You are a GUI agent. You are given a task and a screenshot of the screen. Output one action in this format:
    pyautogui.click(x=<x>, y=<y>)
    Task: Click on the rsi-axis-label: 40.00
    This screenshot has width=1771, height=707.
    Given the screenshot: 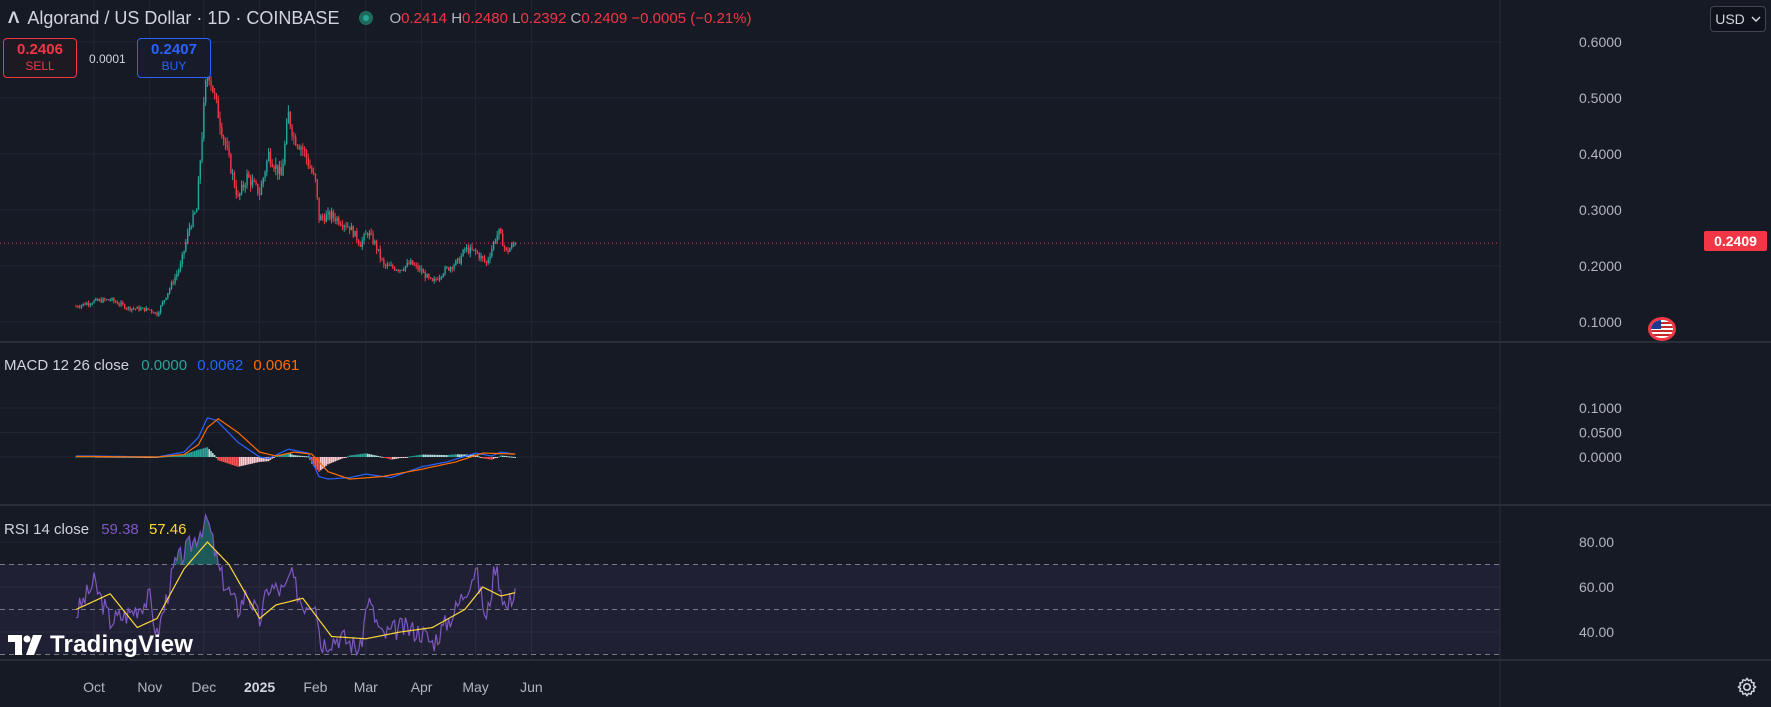 What is the action you would take?
    pyautogui.click(x=1596, y=632)
    